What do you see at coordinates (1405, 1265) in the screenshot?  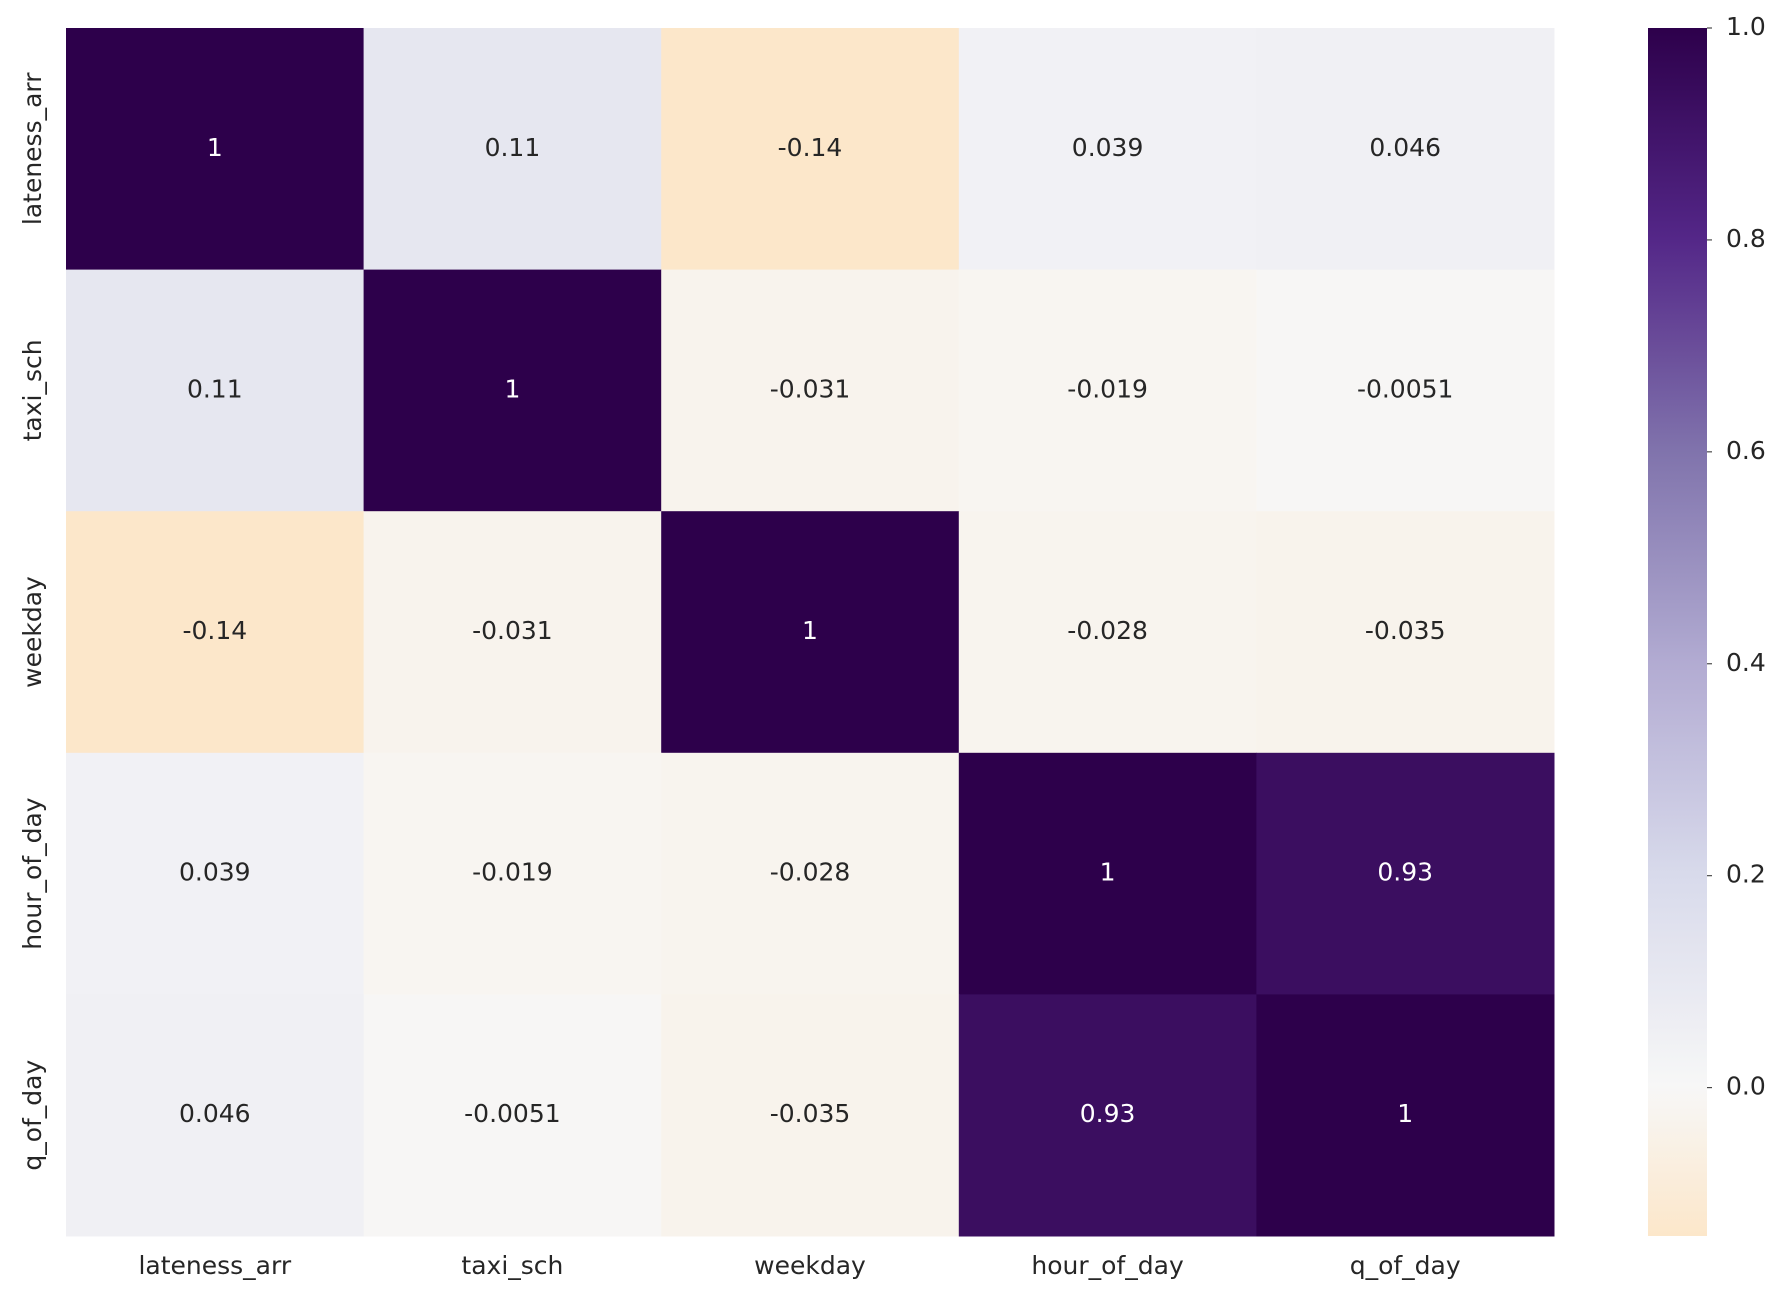 I see `x-tick-label: q_of_day` at bounding box center [1405, 1265].